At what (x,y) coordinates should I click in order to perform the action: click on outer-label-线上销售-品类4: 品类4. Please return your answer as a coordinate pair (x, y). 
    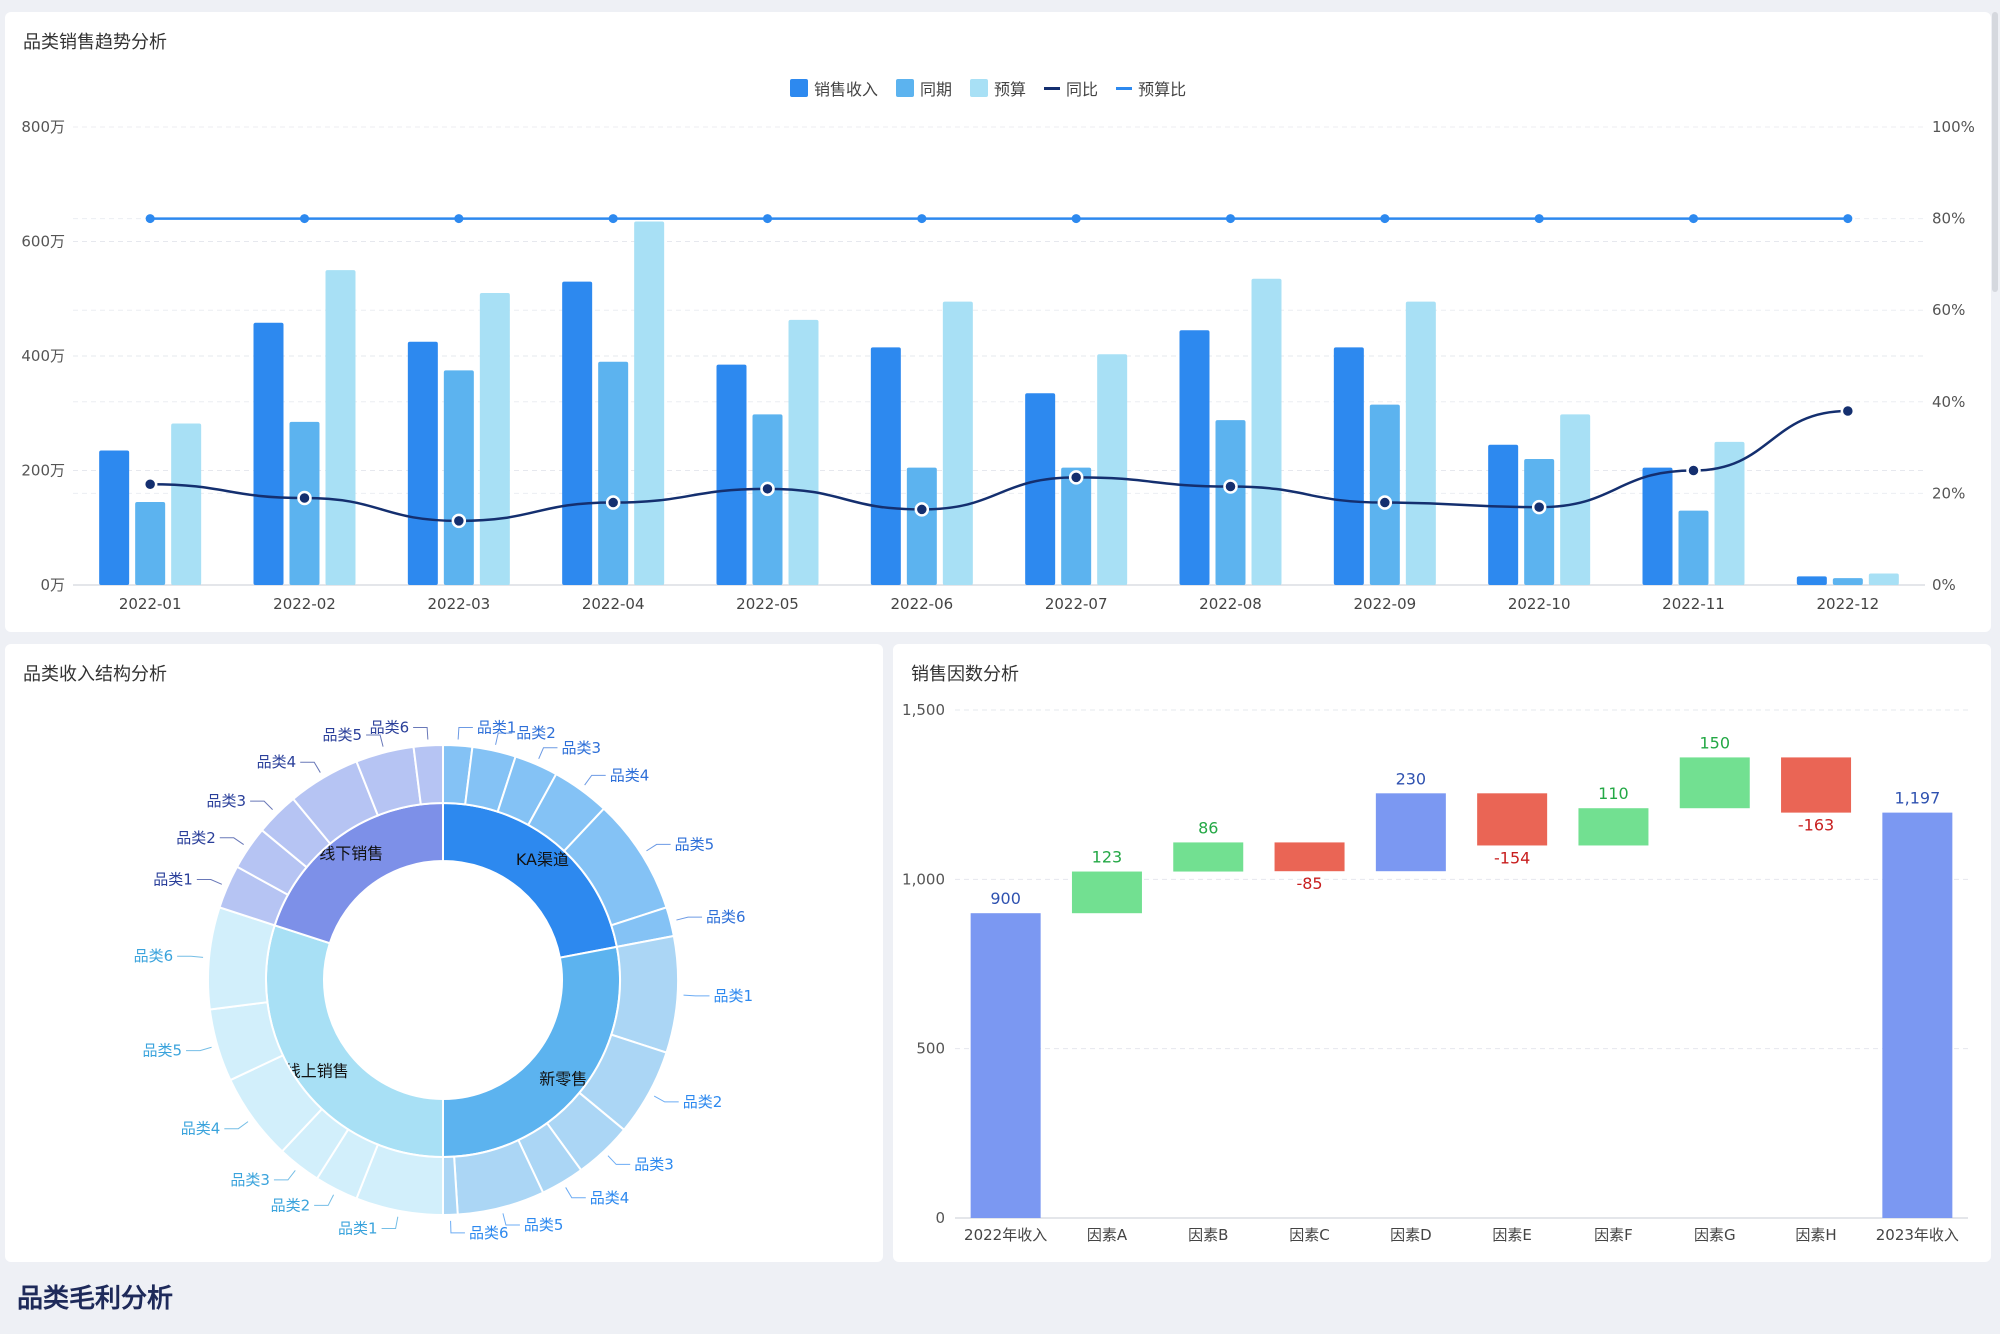
    Looking at the image, I should click on (201, 1129).